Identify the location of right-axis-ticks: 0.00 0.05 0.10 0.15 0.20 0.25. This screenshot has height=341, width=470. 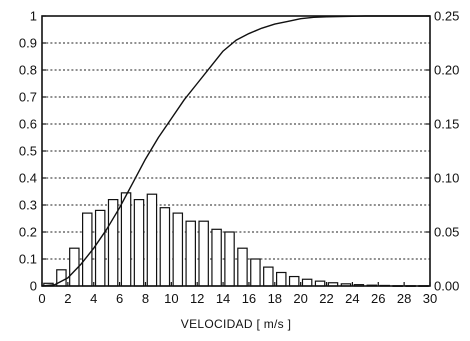
(442, 151).